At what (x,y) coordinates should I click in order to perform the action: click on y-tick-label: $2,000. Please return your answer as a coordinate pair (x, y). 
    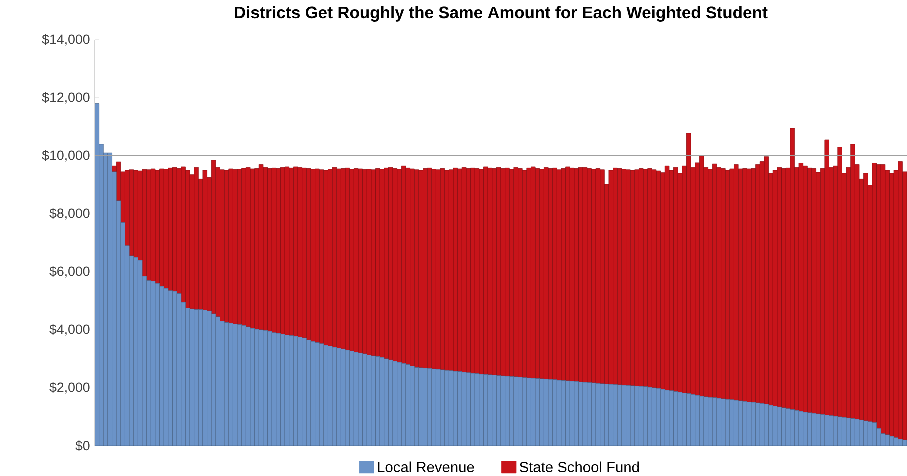
    Looking at the image, I should click on (70, 388).